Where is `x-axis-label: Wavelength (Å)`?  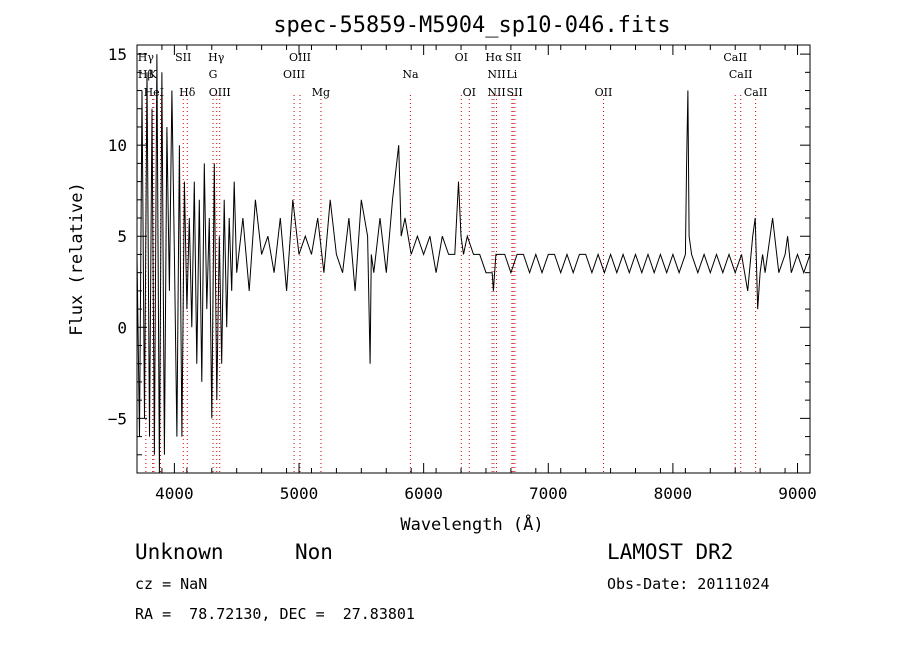
x-axis-label: Wavelength (Å) is located at coordinates (471, 524).